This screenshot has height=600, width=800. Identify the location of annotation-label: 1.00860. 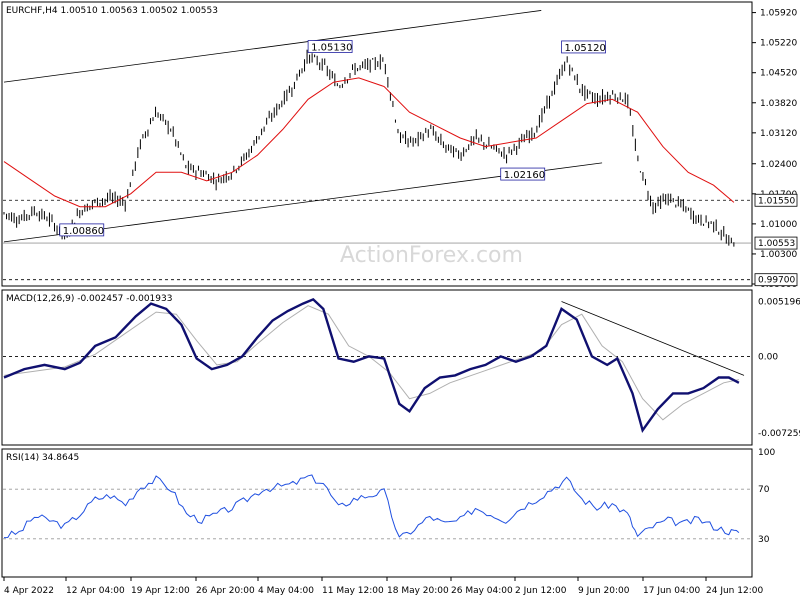
(83, 231).